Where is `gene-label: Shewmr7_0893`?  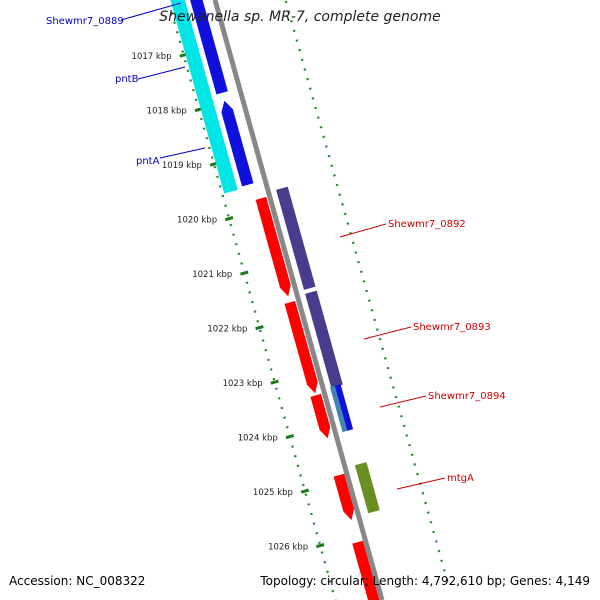 gene-label: Shewmr7_0893 is located at coordinates (452, 327).